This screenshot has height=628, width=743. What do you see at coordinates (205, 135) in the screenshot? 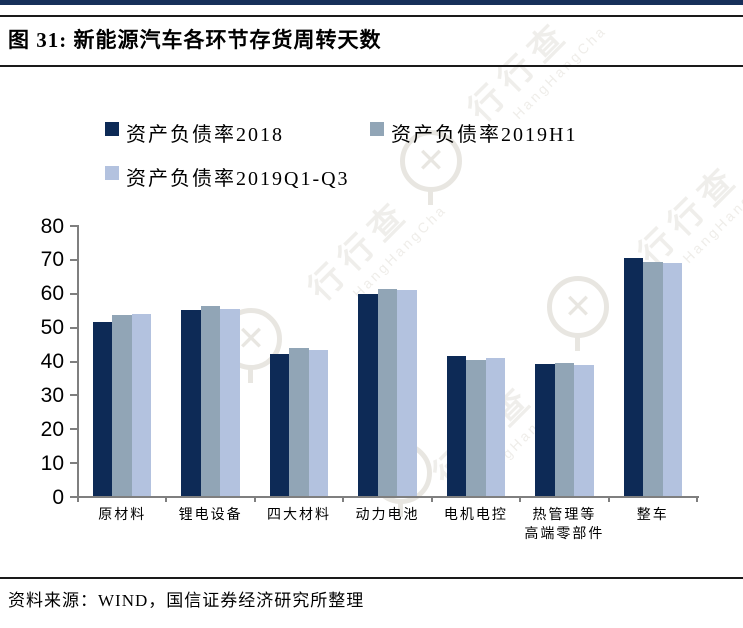
I see `legend-label: 资产负债率2018` at bounding box center [205, 135].